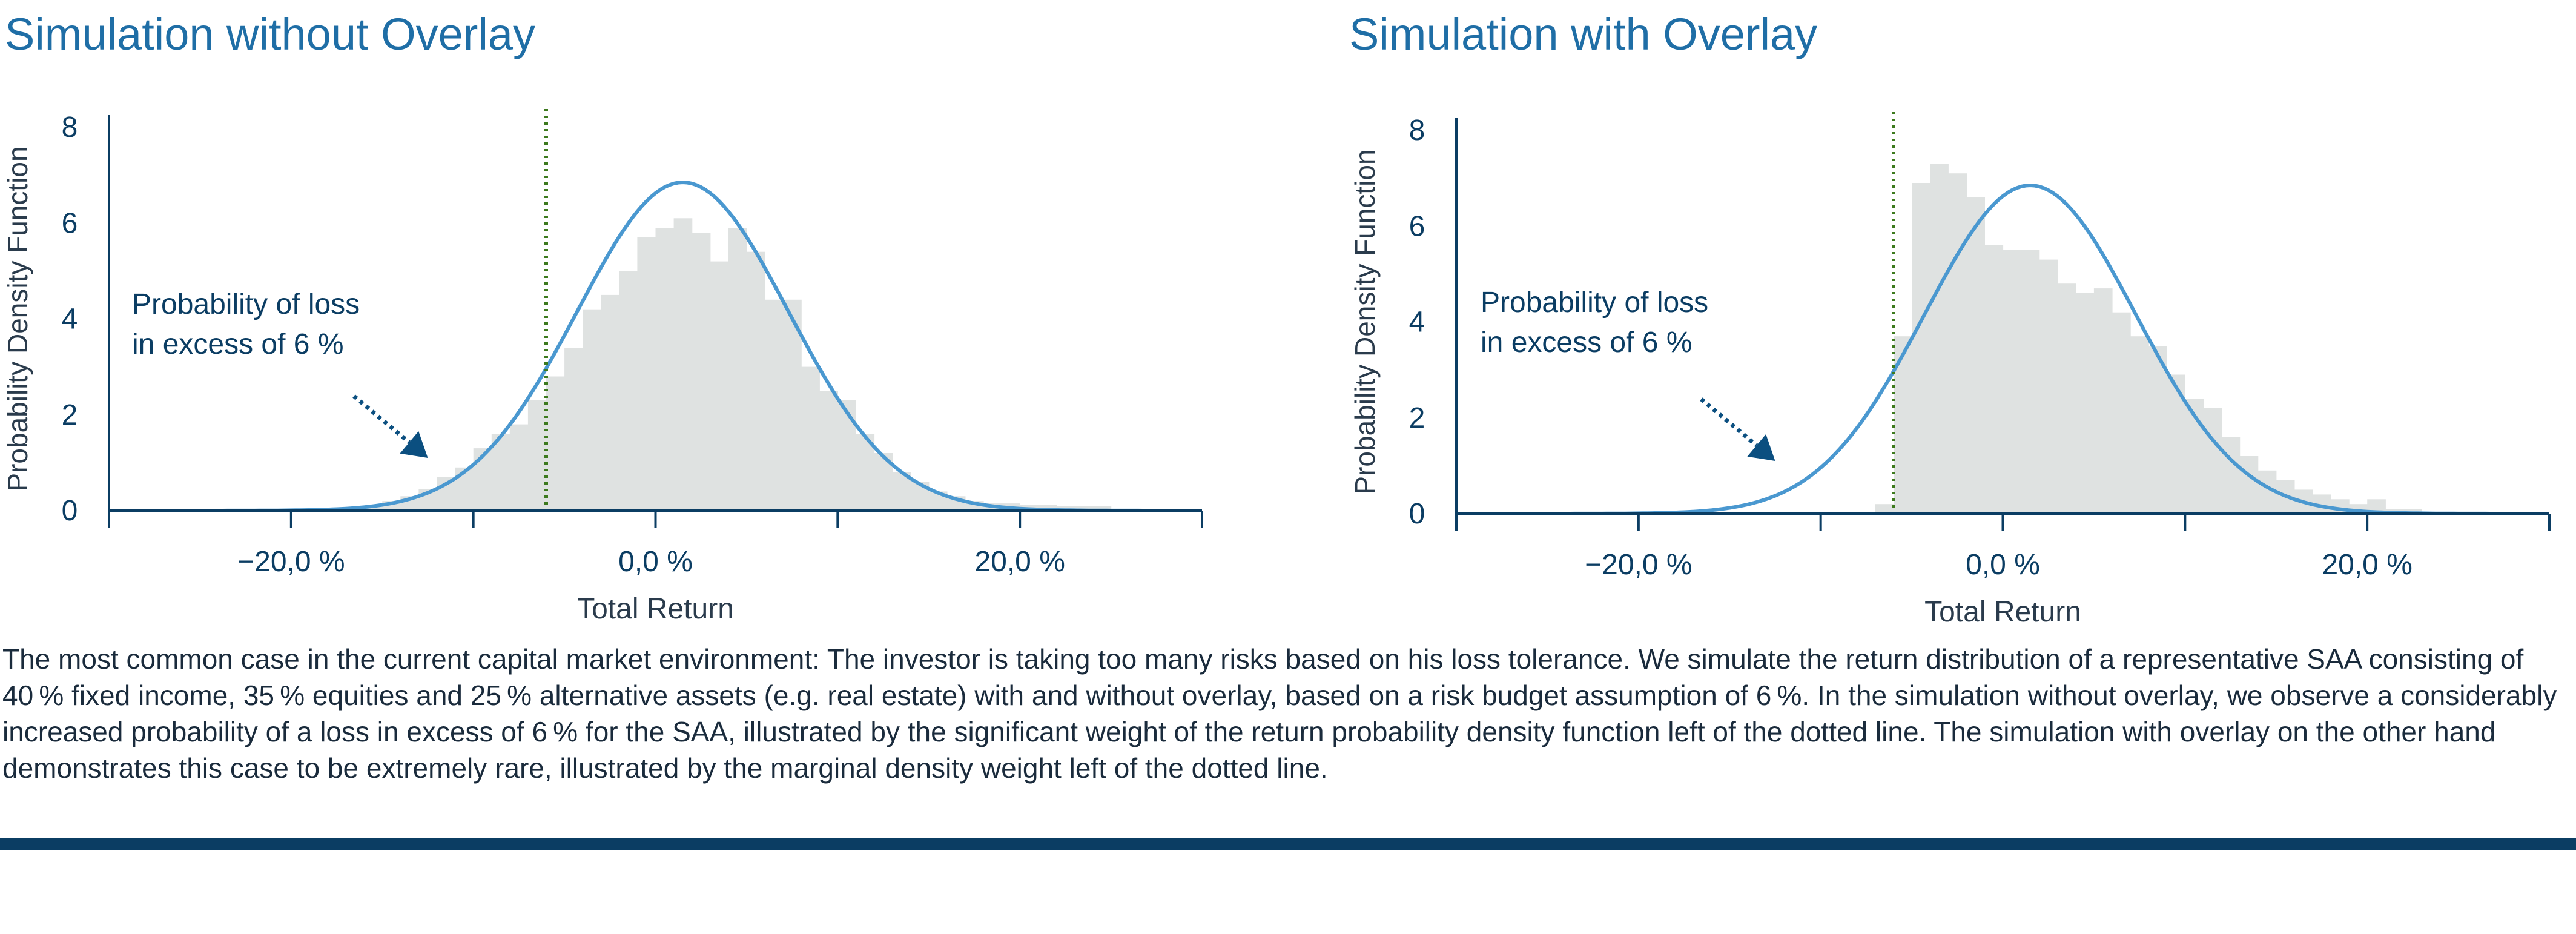  Describe the element at coordinates (1288, 844) in the screenshot. I see `footer-divider` at that location.